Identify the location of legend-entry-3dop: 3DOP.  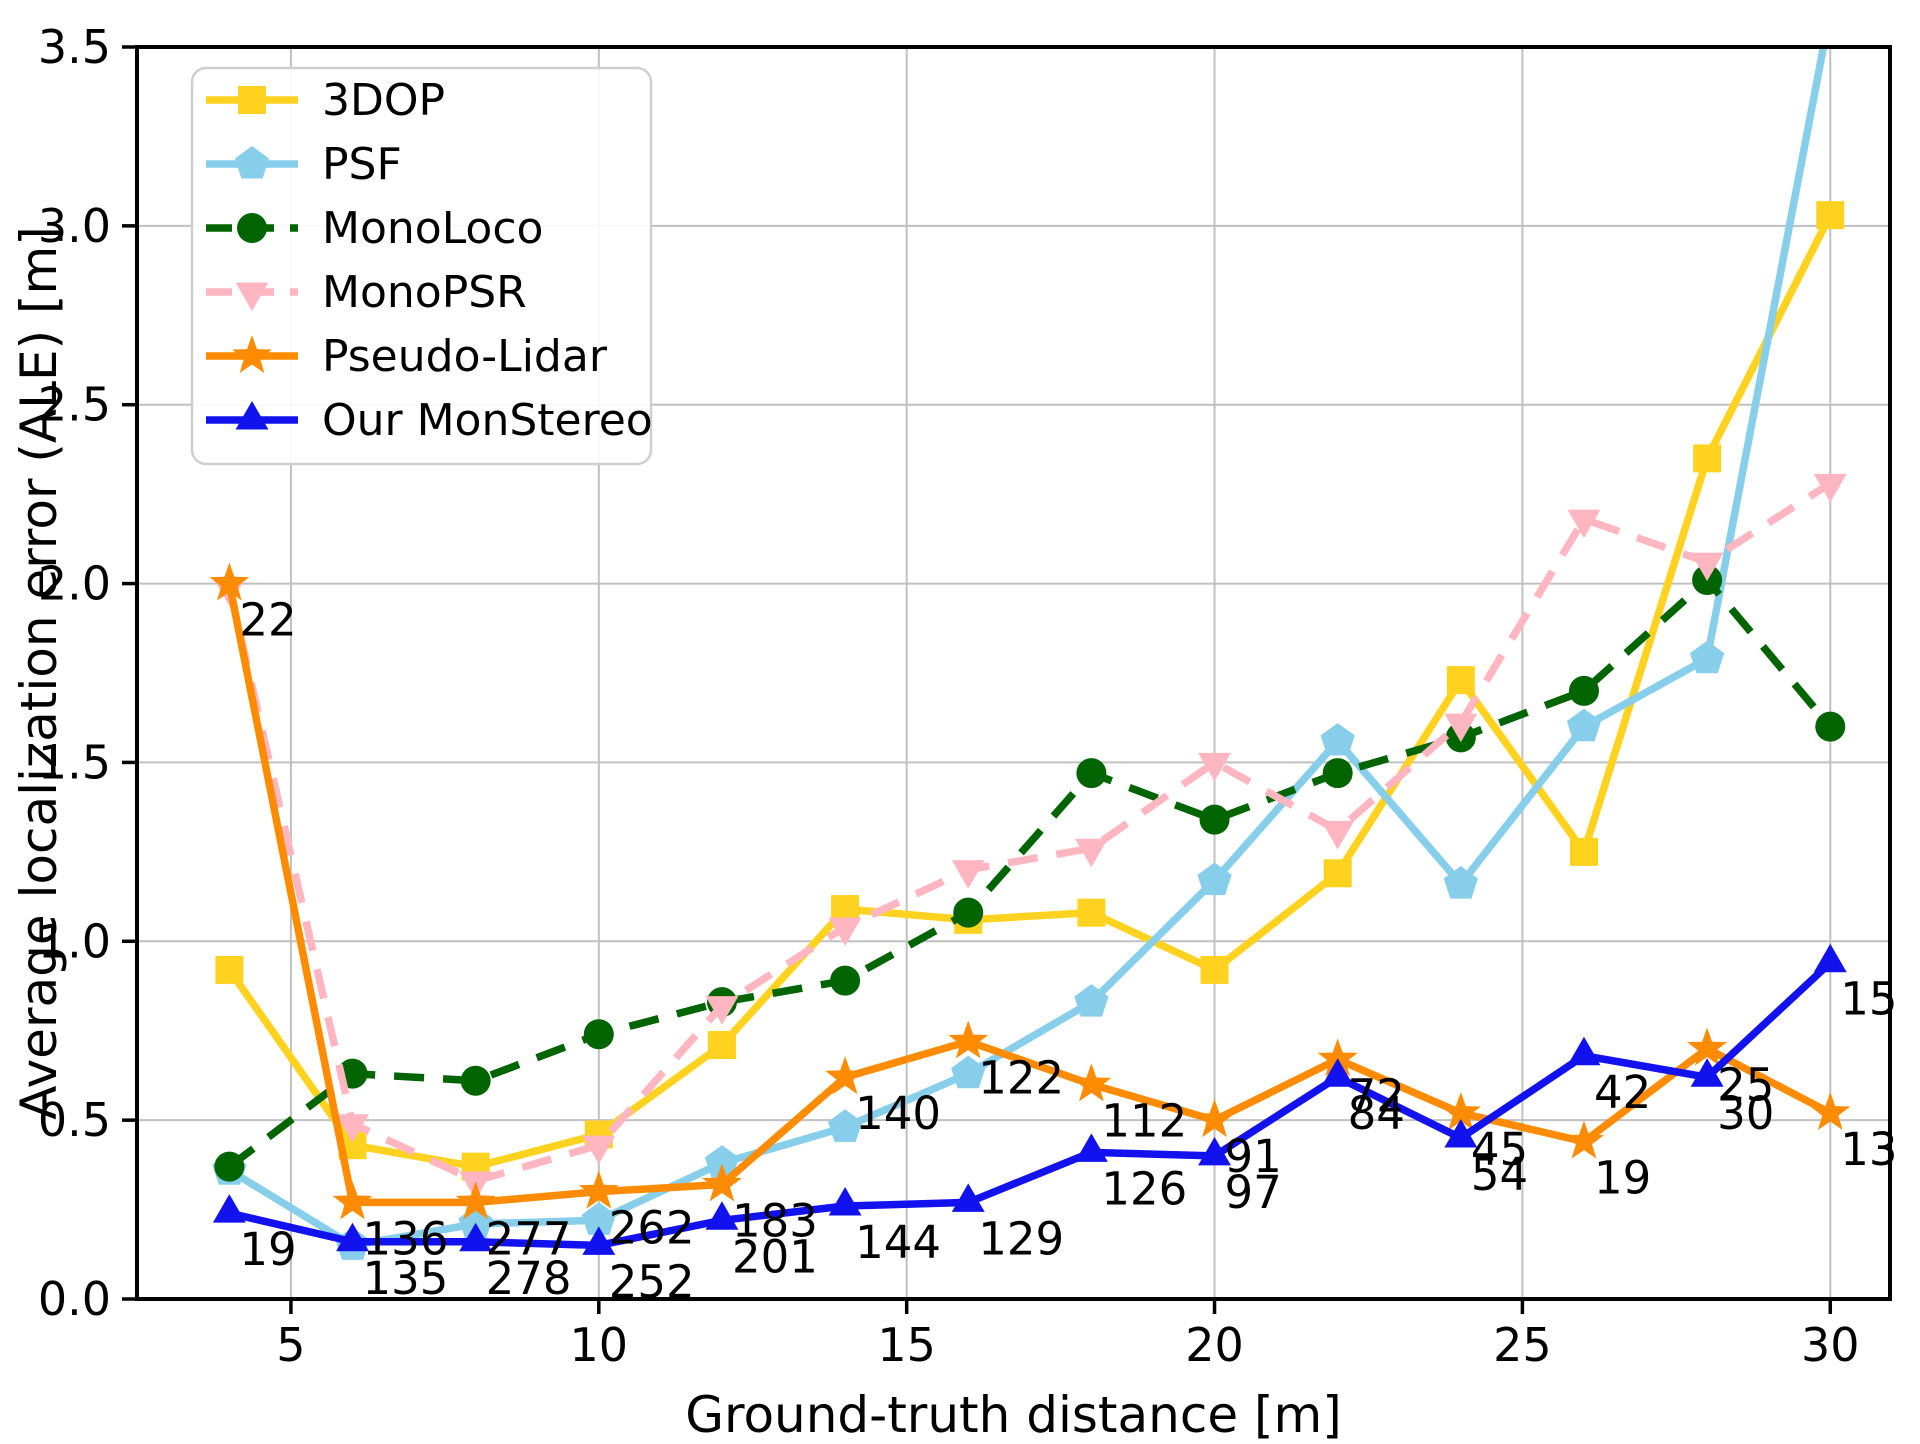
(325, 100).